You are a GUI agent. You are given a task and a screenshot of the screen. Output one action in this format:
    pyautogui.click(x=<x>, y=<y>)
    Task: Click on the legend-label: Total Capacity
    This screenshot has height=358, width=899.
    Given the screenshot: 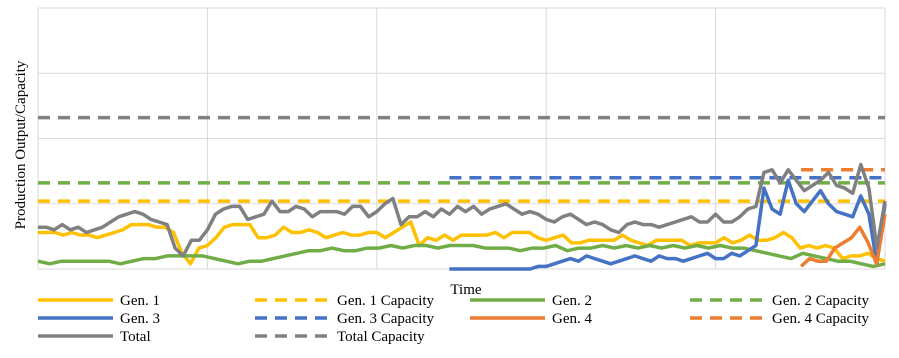 What is the action you would take?
    pyautogui.click(x=381, y=337)
    